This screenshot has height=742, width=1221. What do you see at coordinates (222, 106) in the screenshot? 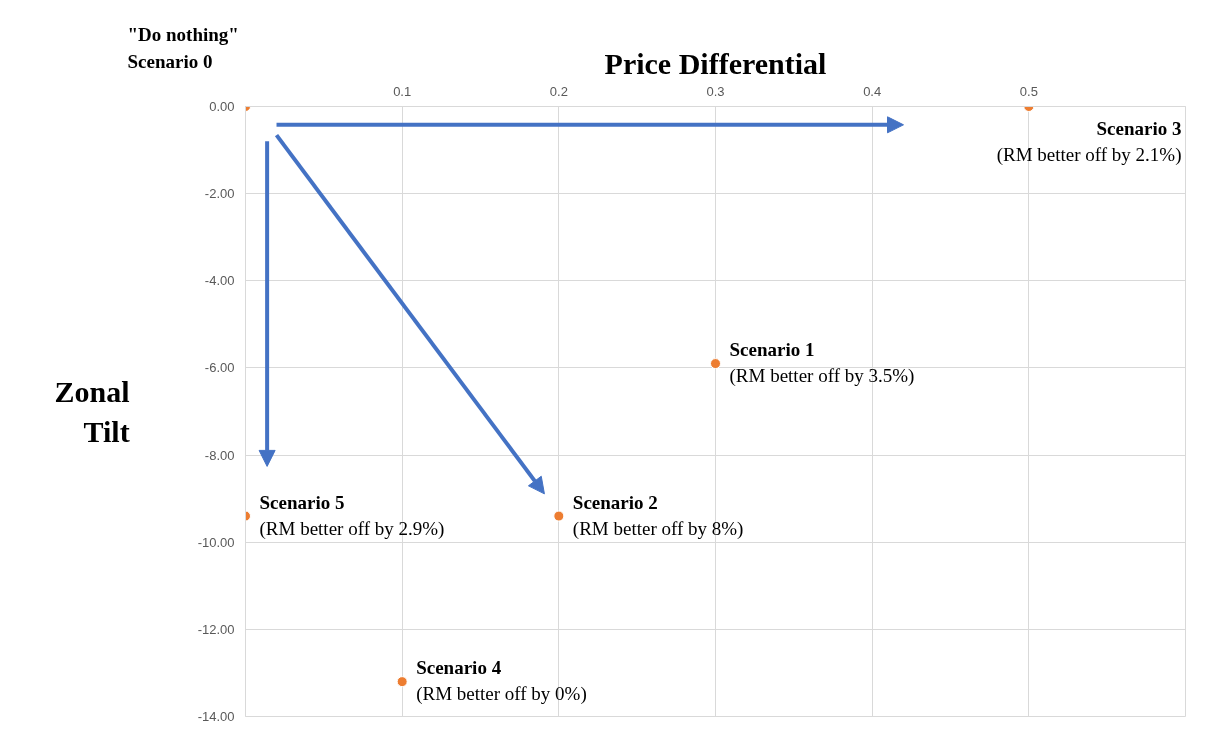
I see `y-tick-label: 0.00` at bounding box center [222, 106].